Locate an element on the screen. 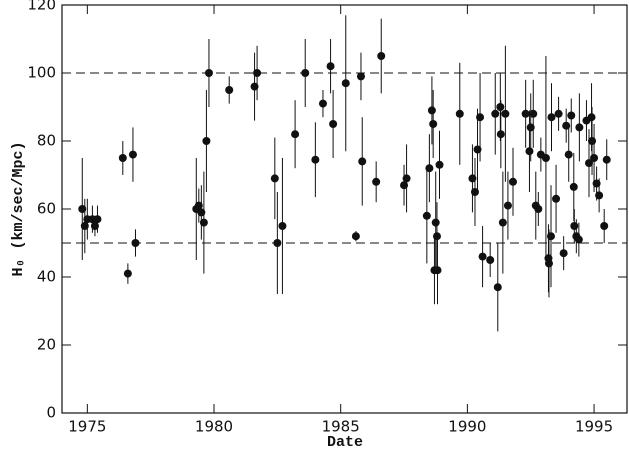 The width and height of the screenshot is (629, 453). x-tick-label: 1995 is located at coordinates (594, 427).